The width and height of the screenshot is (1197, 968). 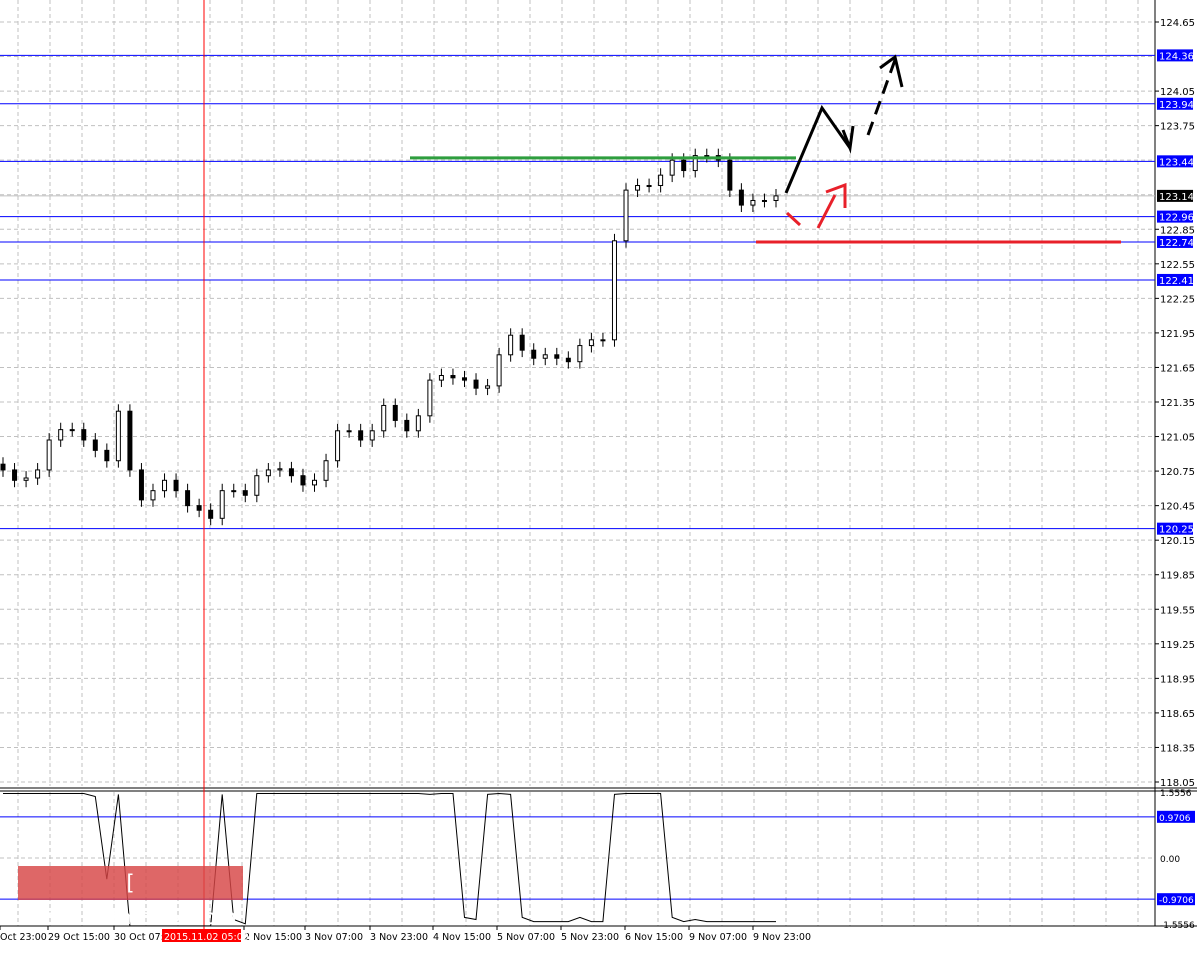 What do you see at coordinates (718, 937) in the screenshot?
I see `time-tick-label: 9 Nov 07:00` at bounding box center [718, 937].